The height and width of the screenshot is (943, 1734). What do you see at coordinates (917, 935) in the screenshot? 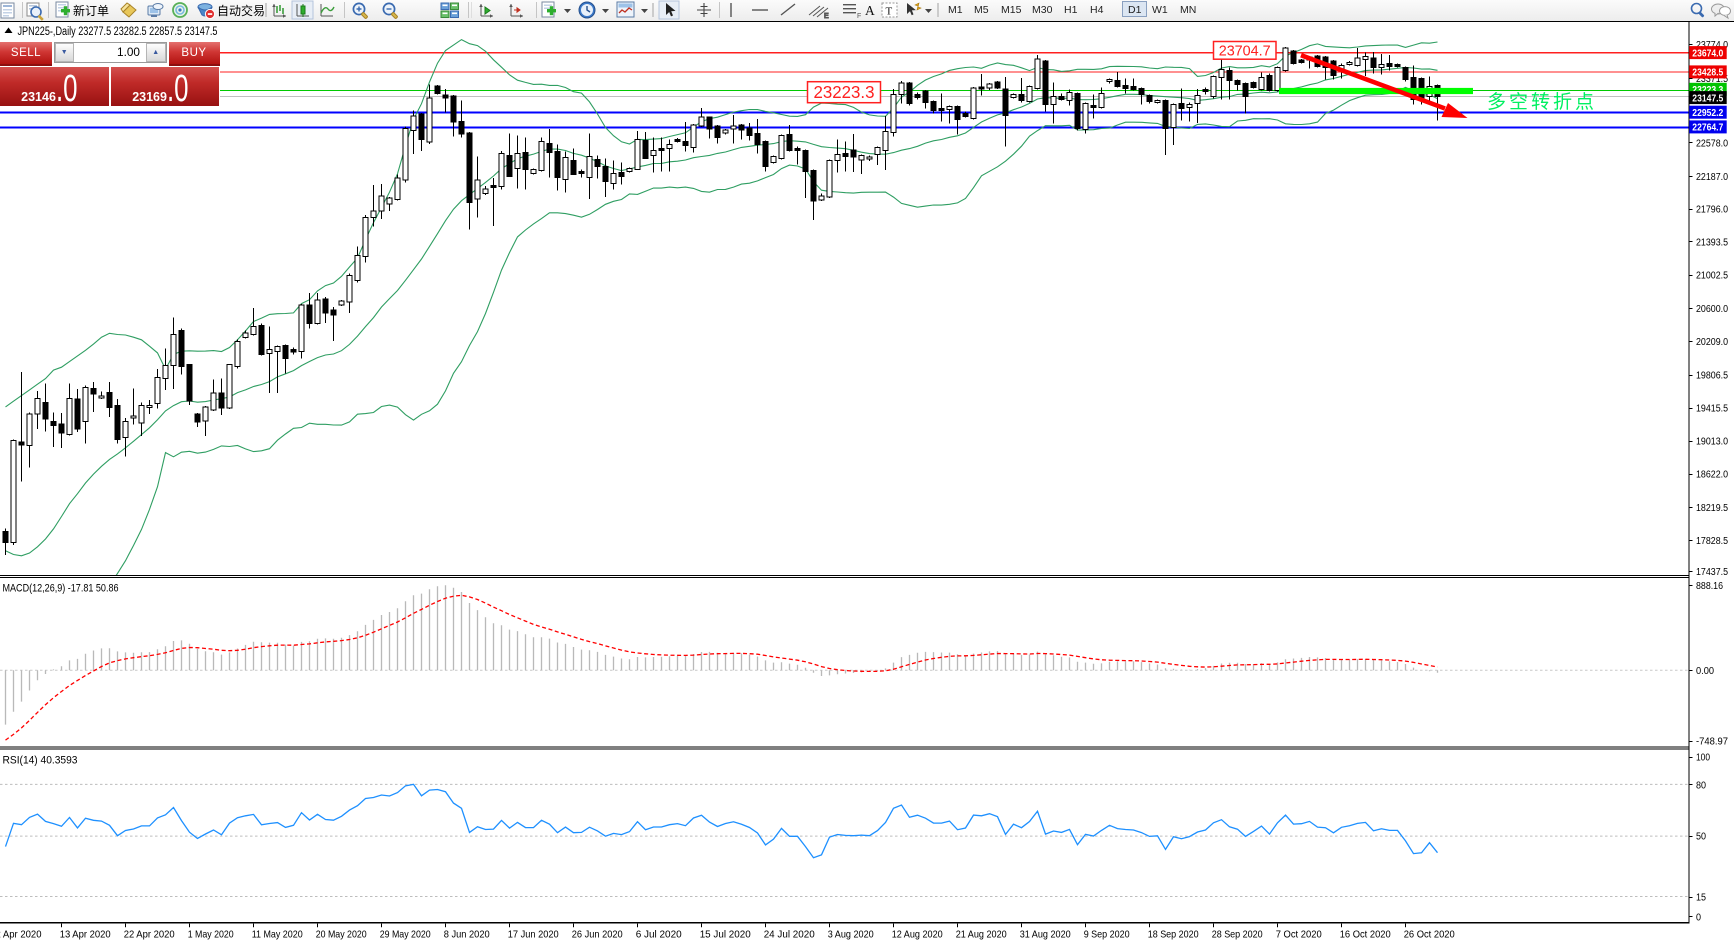
I see `svg-text: 12 Aug 2020` at bounding box center [917, 935].